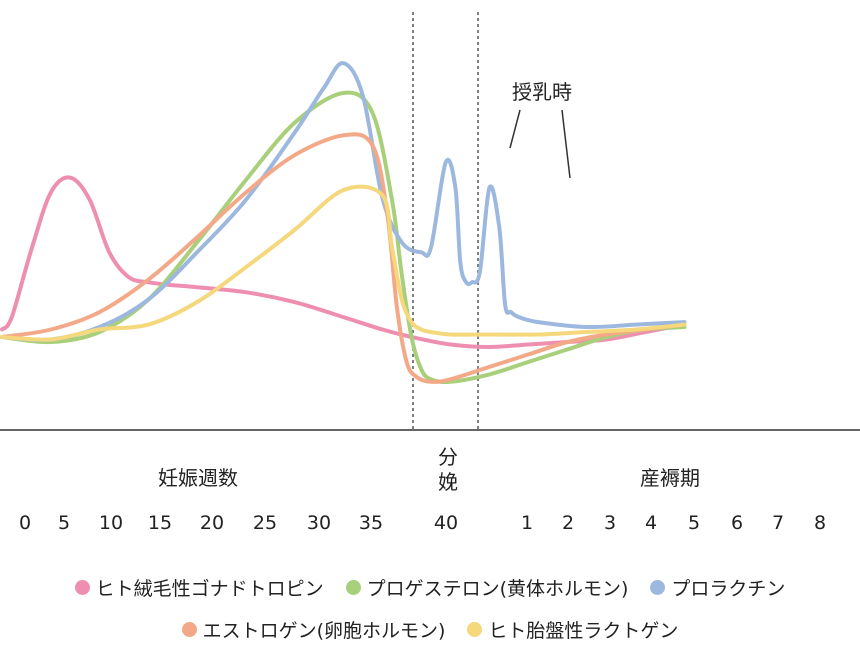  I want to click on x-tick-postpartum-2: 2, so click(568, 523).